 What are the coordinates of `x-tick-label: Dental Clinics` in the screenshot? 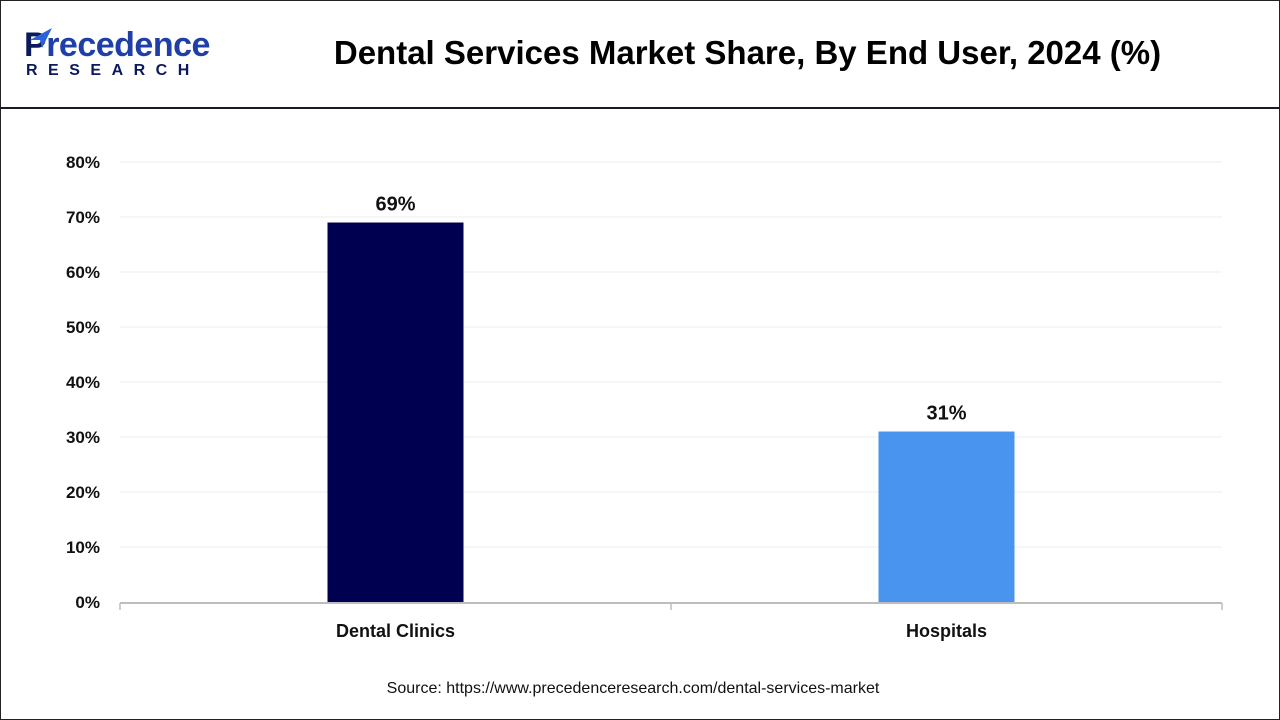 It's located at (395, 631).